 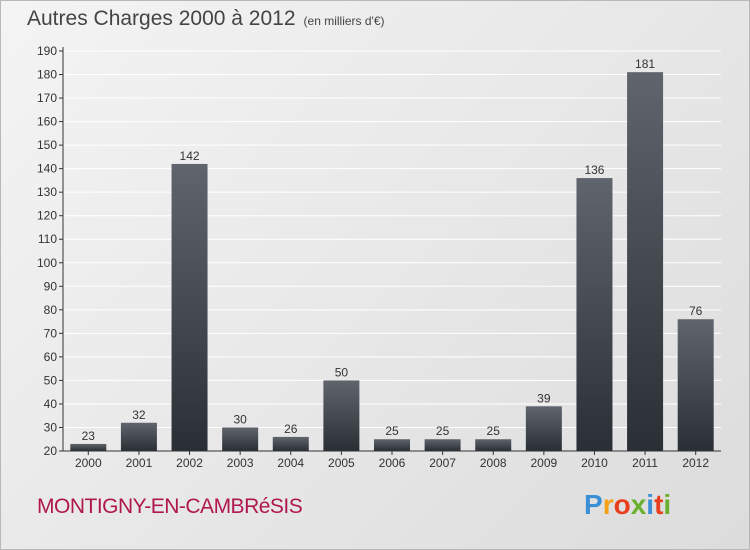 I want to click on data-label-2002: 142, so click(x=190, y=156).